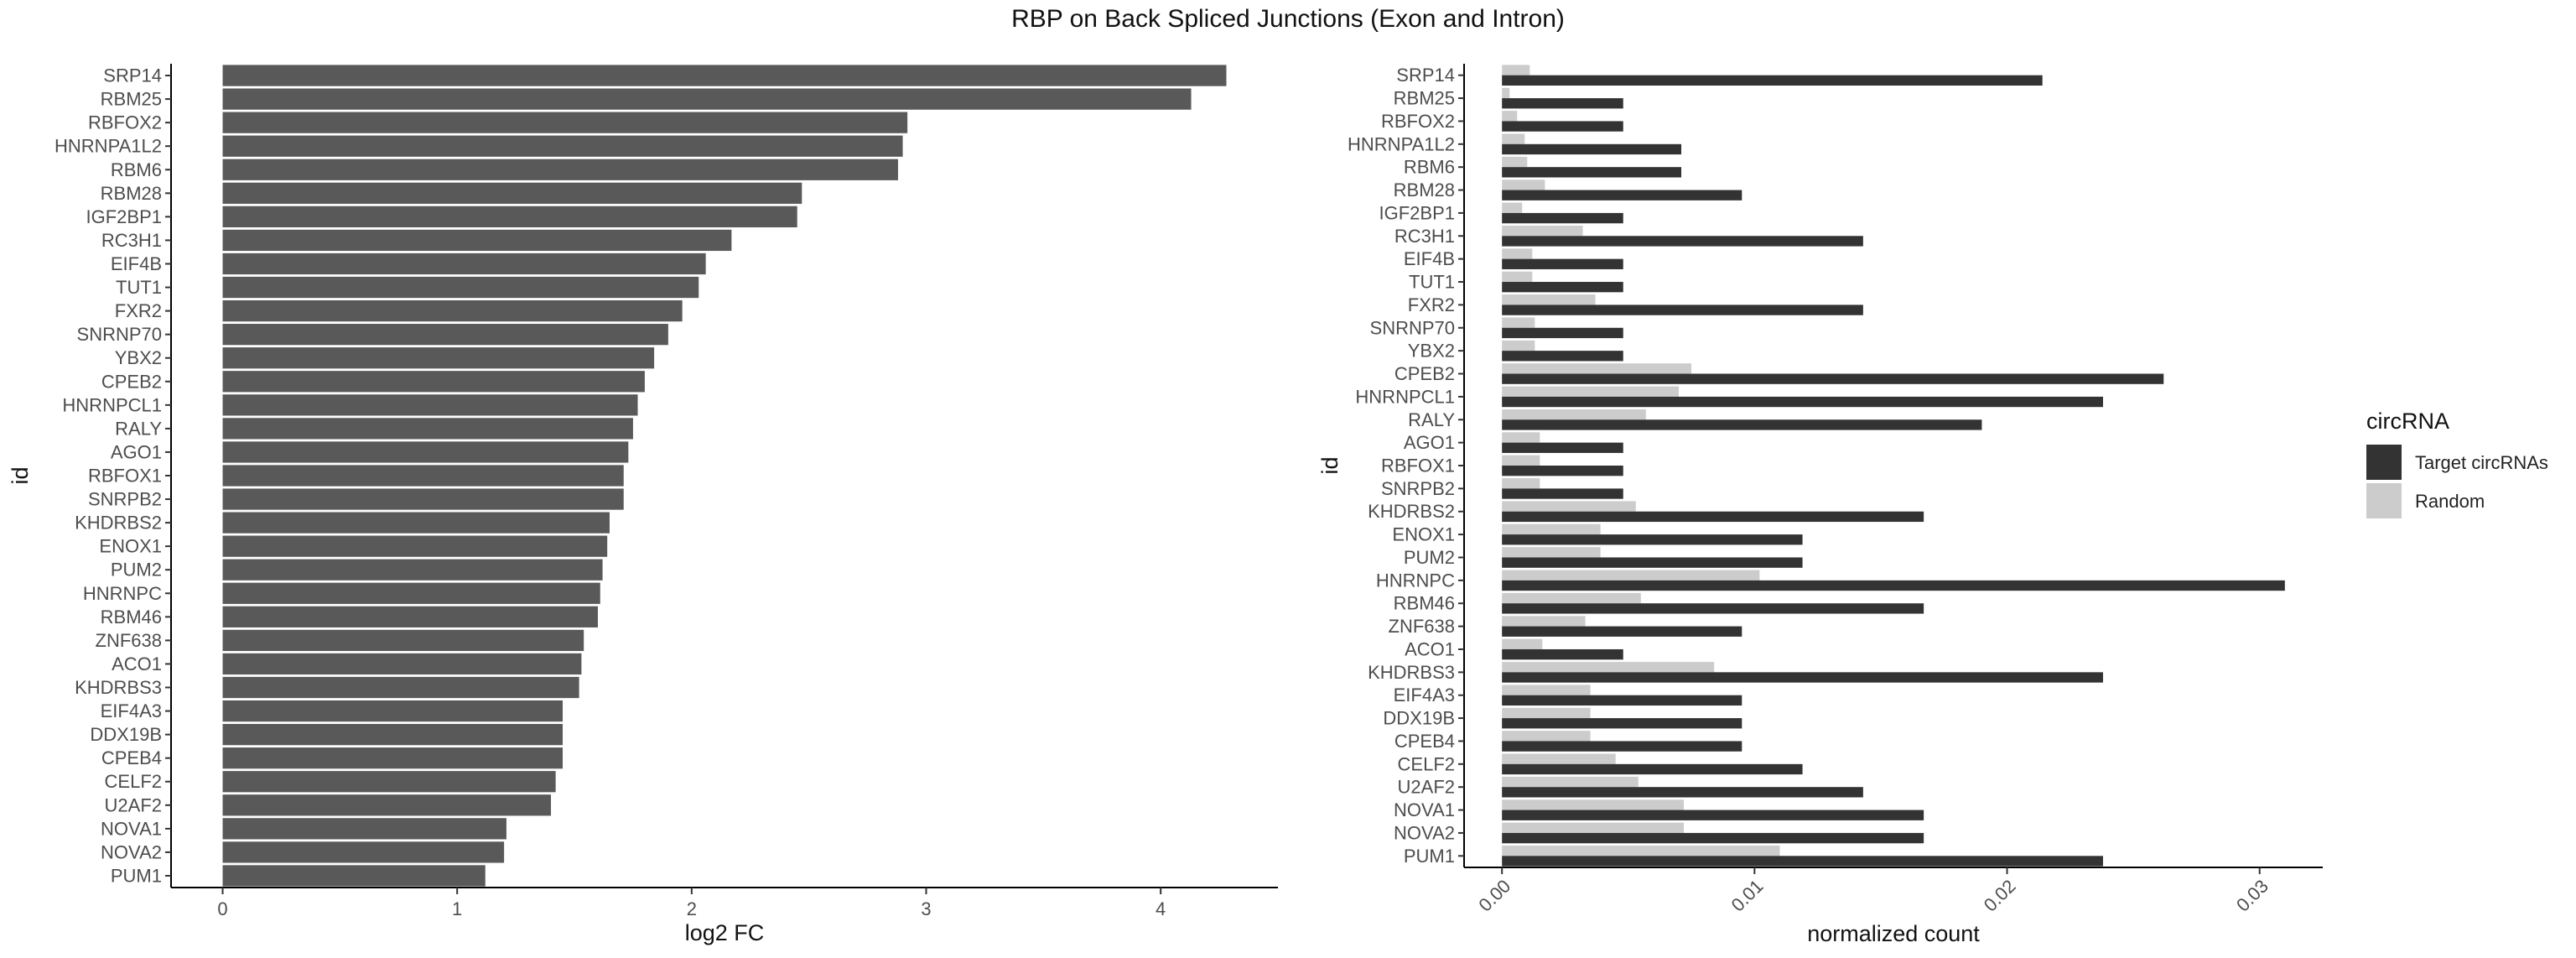  Describe the element at coordinates (1517, 277) in the screenshot. I see `bar-random-tut1` at that location.